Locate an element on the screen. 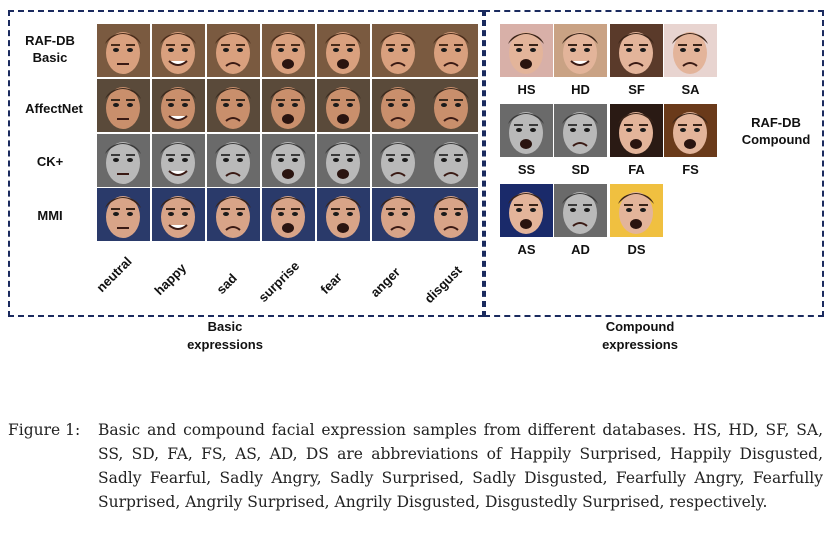  compound-face-ad is located at coordinates (580, 210).